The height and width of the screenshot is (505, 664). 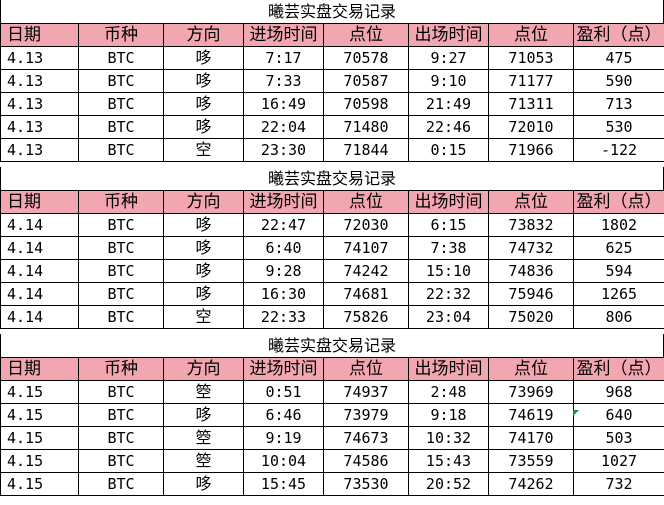 I want to click on table-cell: 9:18, so click(x=448, y=415).